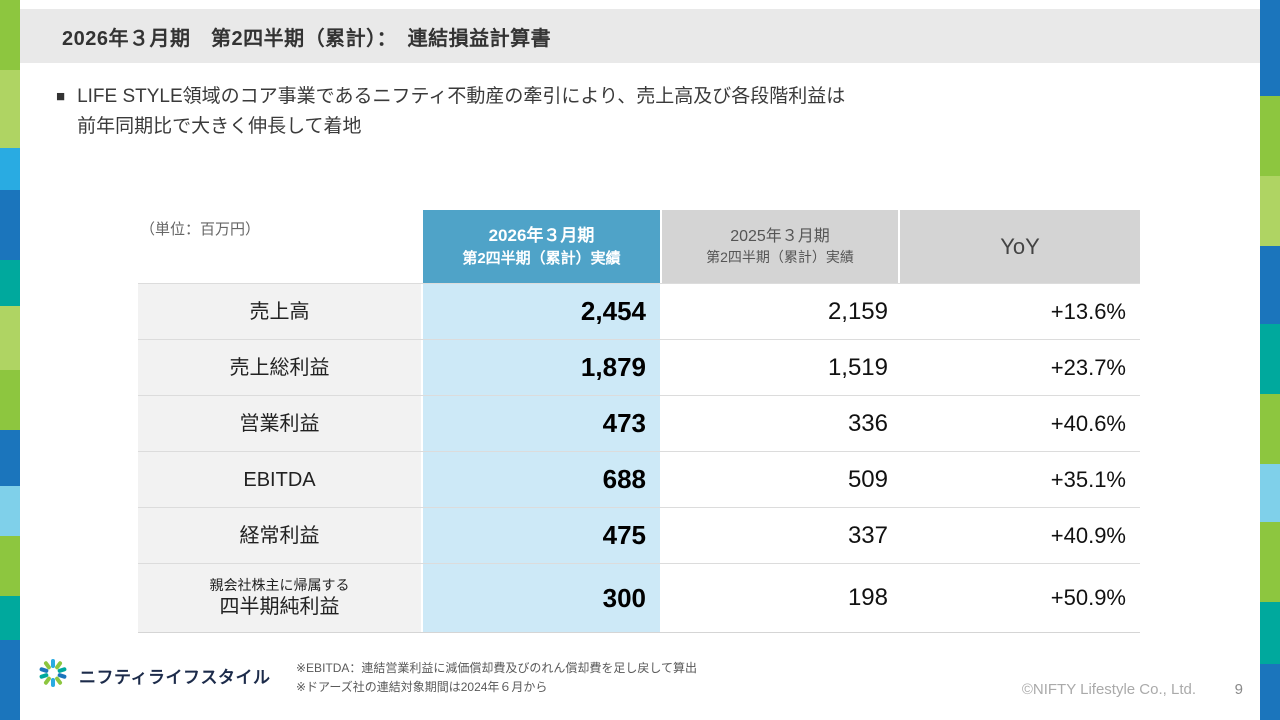 The image size is (1280, 720). I want to click on table-row: 売上高 2,454 2,159 +13.6%, so click(639, 311).